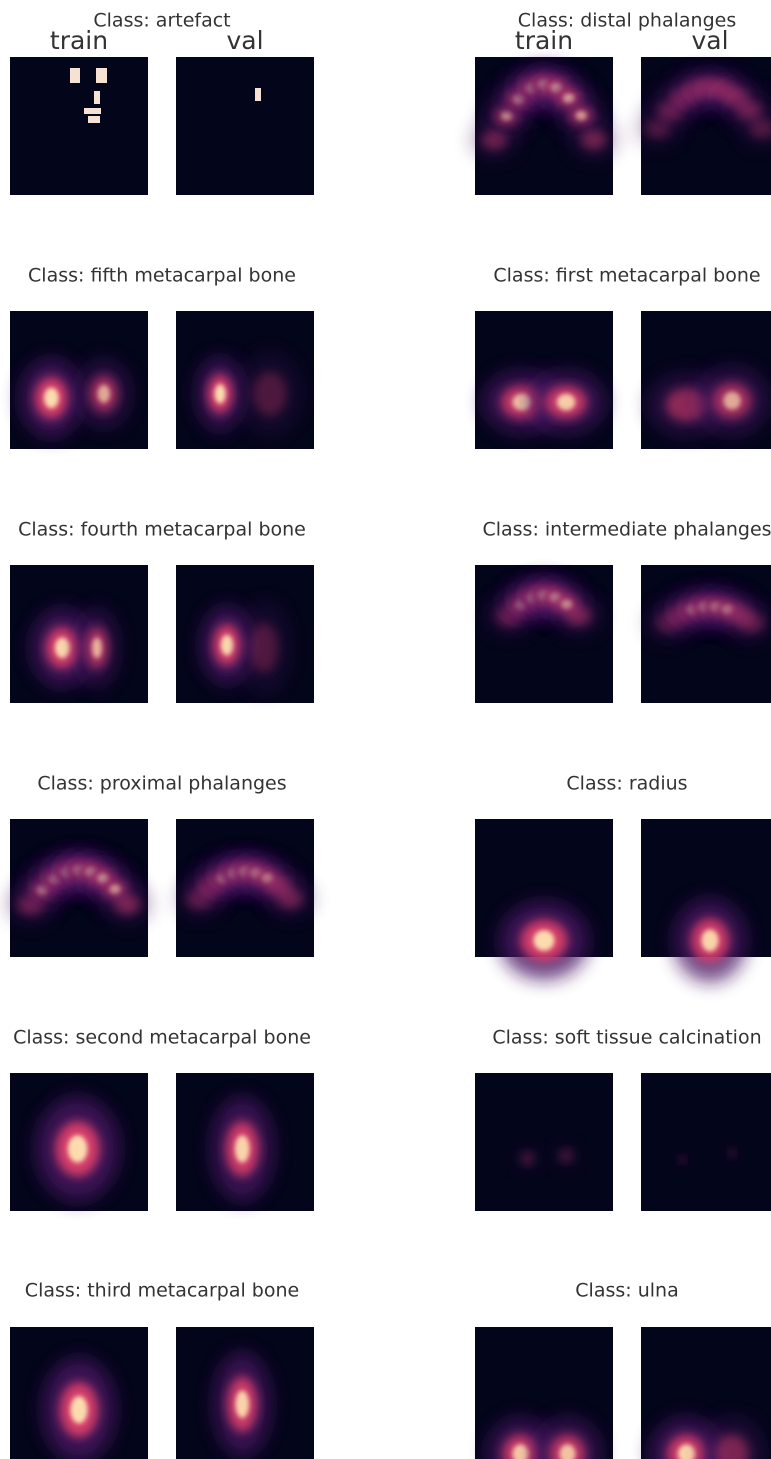  Describe the element at coordinates (626, 530) in the screenshot. I see `panel-title: Class: intermediate phalanges` at that location.